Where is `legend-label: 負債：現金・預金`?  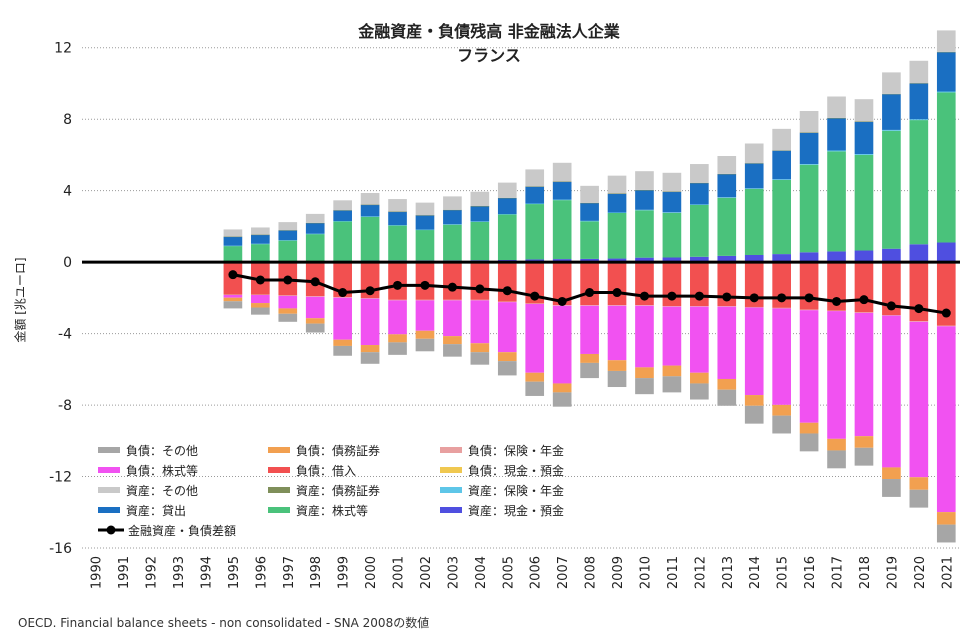
legend-label: 負債：現金・預金 is located at coordinates (516, 470).